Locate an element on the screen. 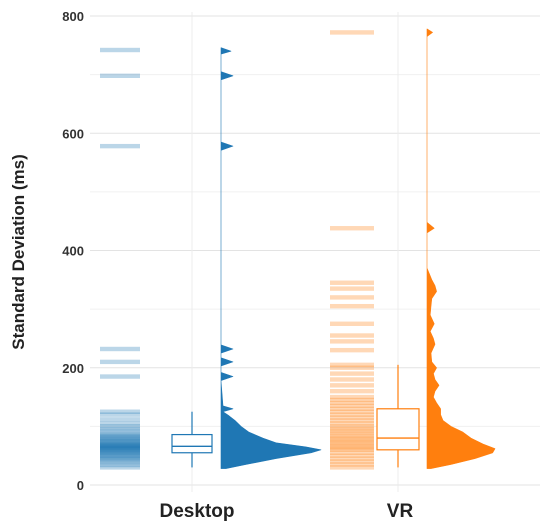 This screenshot has height=528, width=550. y-tick-label: 0 is located at coordinates (80, 485).